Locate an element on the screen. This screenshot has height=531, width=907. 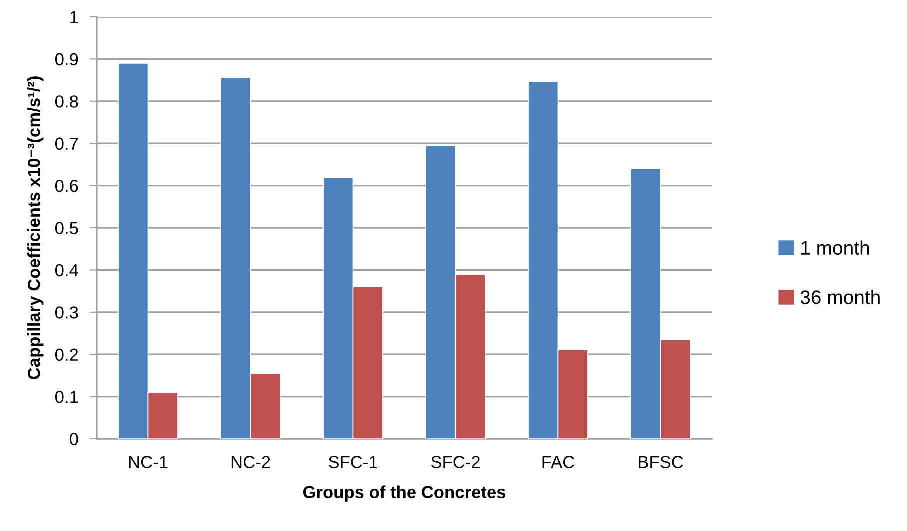
y-tick-label: 0.8 is located at coordinates (66, 102).